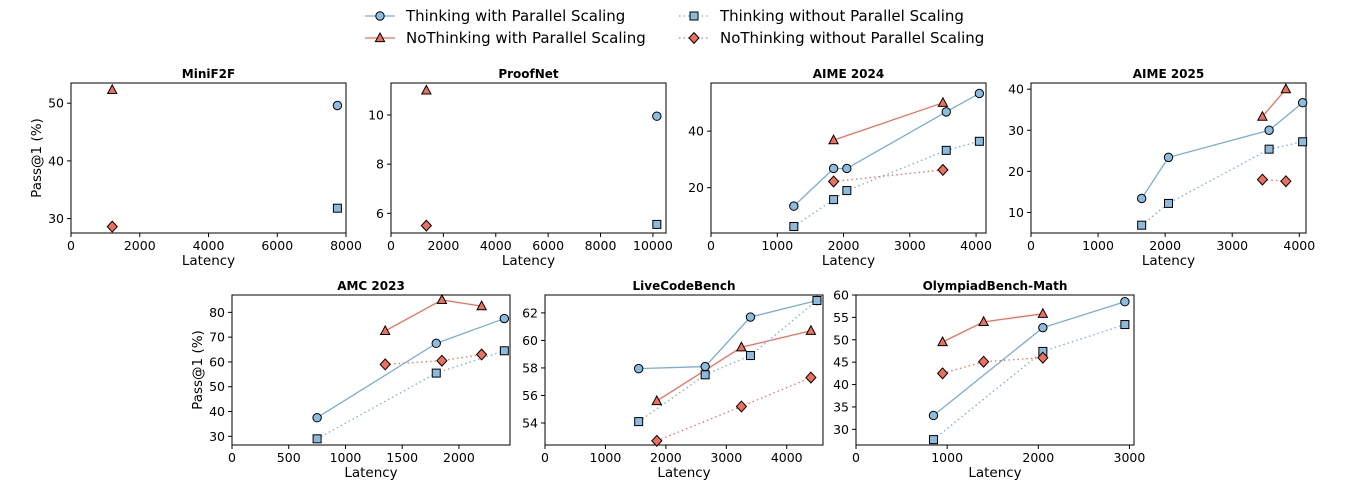  Describe the element at coordinates (653, 245) in the screenshot. I see `x-tick-label: 10000` at that location.